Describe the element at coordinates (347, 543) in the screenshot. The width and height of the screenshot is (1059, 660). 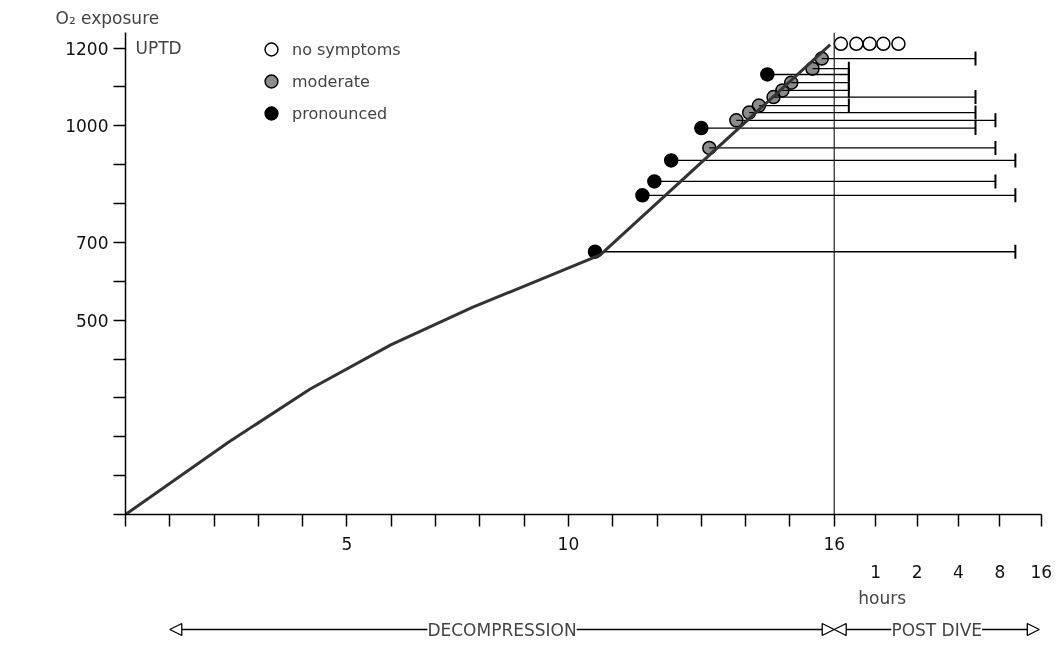
I see `x-tick-label: 5` at that location.